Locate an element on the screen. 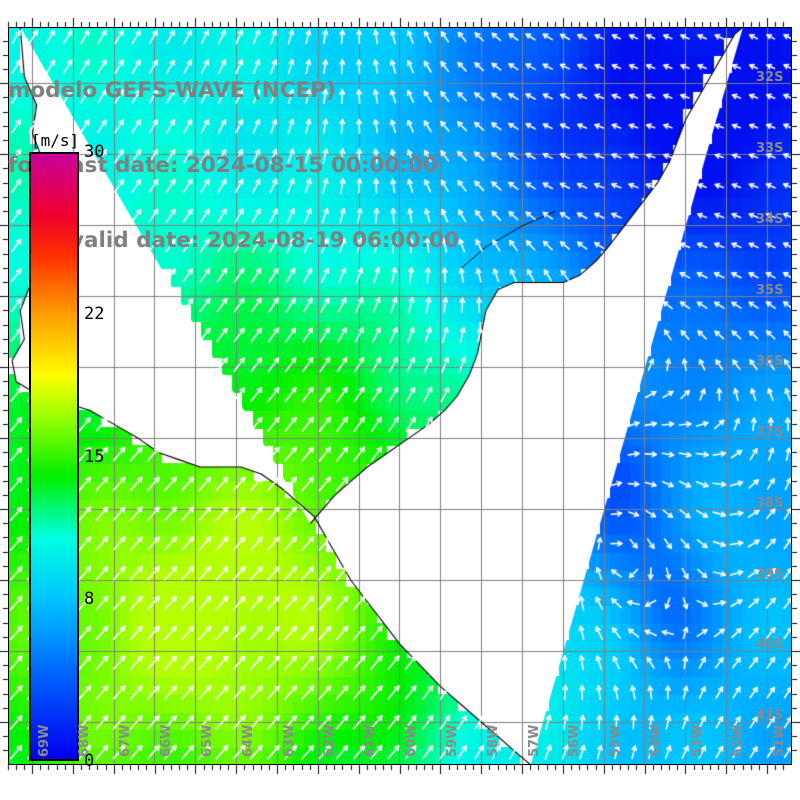  lon-label-57W: 57W is located at coordinates (534, 740).